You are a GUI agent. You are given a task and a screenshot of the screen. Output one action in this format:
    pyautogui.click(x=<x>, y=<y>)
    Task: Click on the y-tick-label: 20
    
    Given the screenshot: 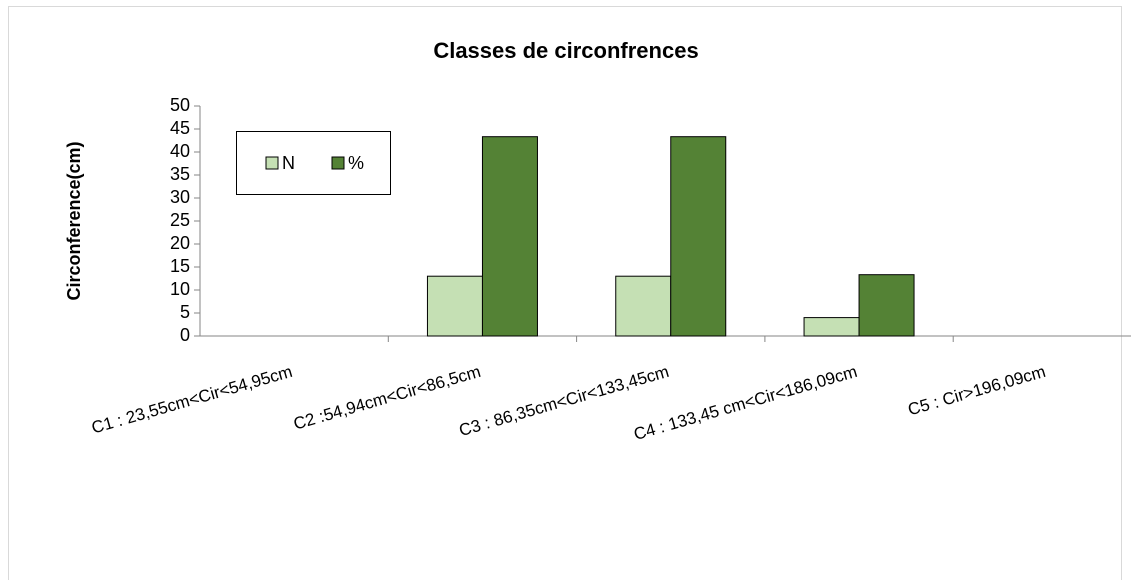 What is the action you would take?
    pyautogui.click(x=180, y=243)
    